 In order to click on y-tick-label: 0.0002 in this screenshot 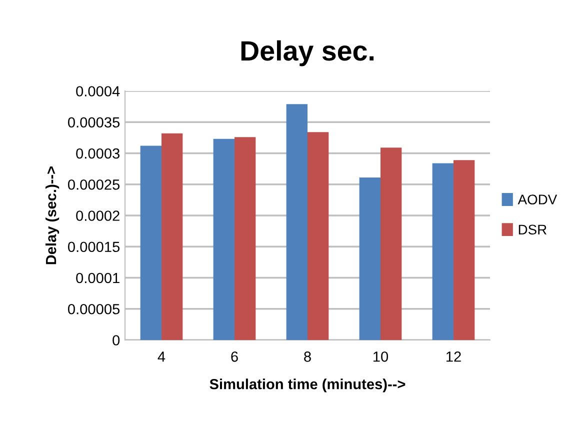, I will do `click(98, 215)`.